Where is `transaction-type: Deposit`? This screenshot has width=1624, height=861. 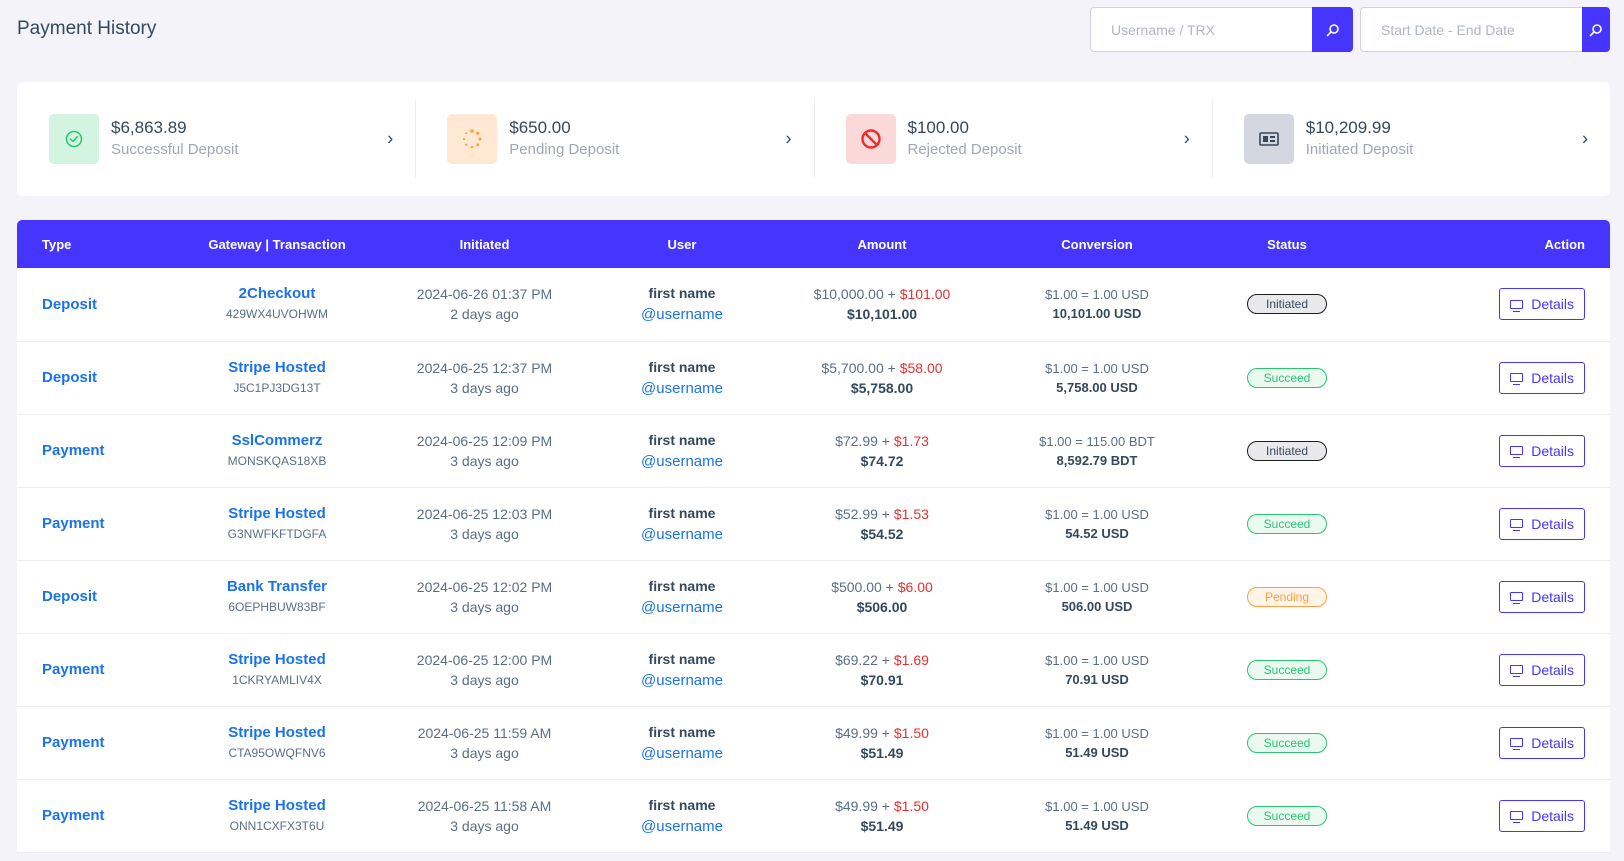 transaction-type: Deposit is located at coordinates (70, 377).